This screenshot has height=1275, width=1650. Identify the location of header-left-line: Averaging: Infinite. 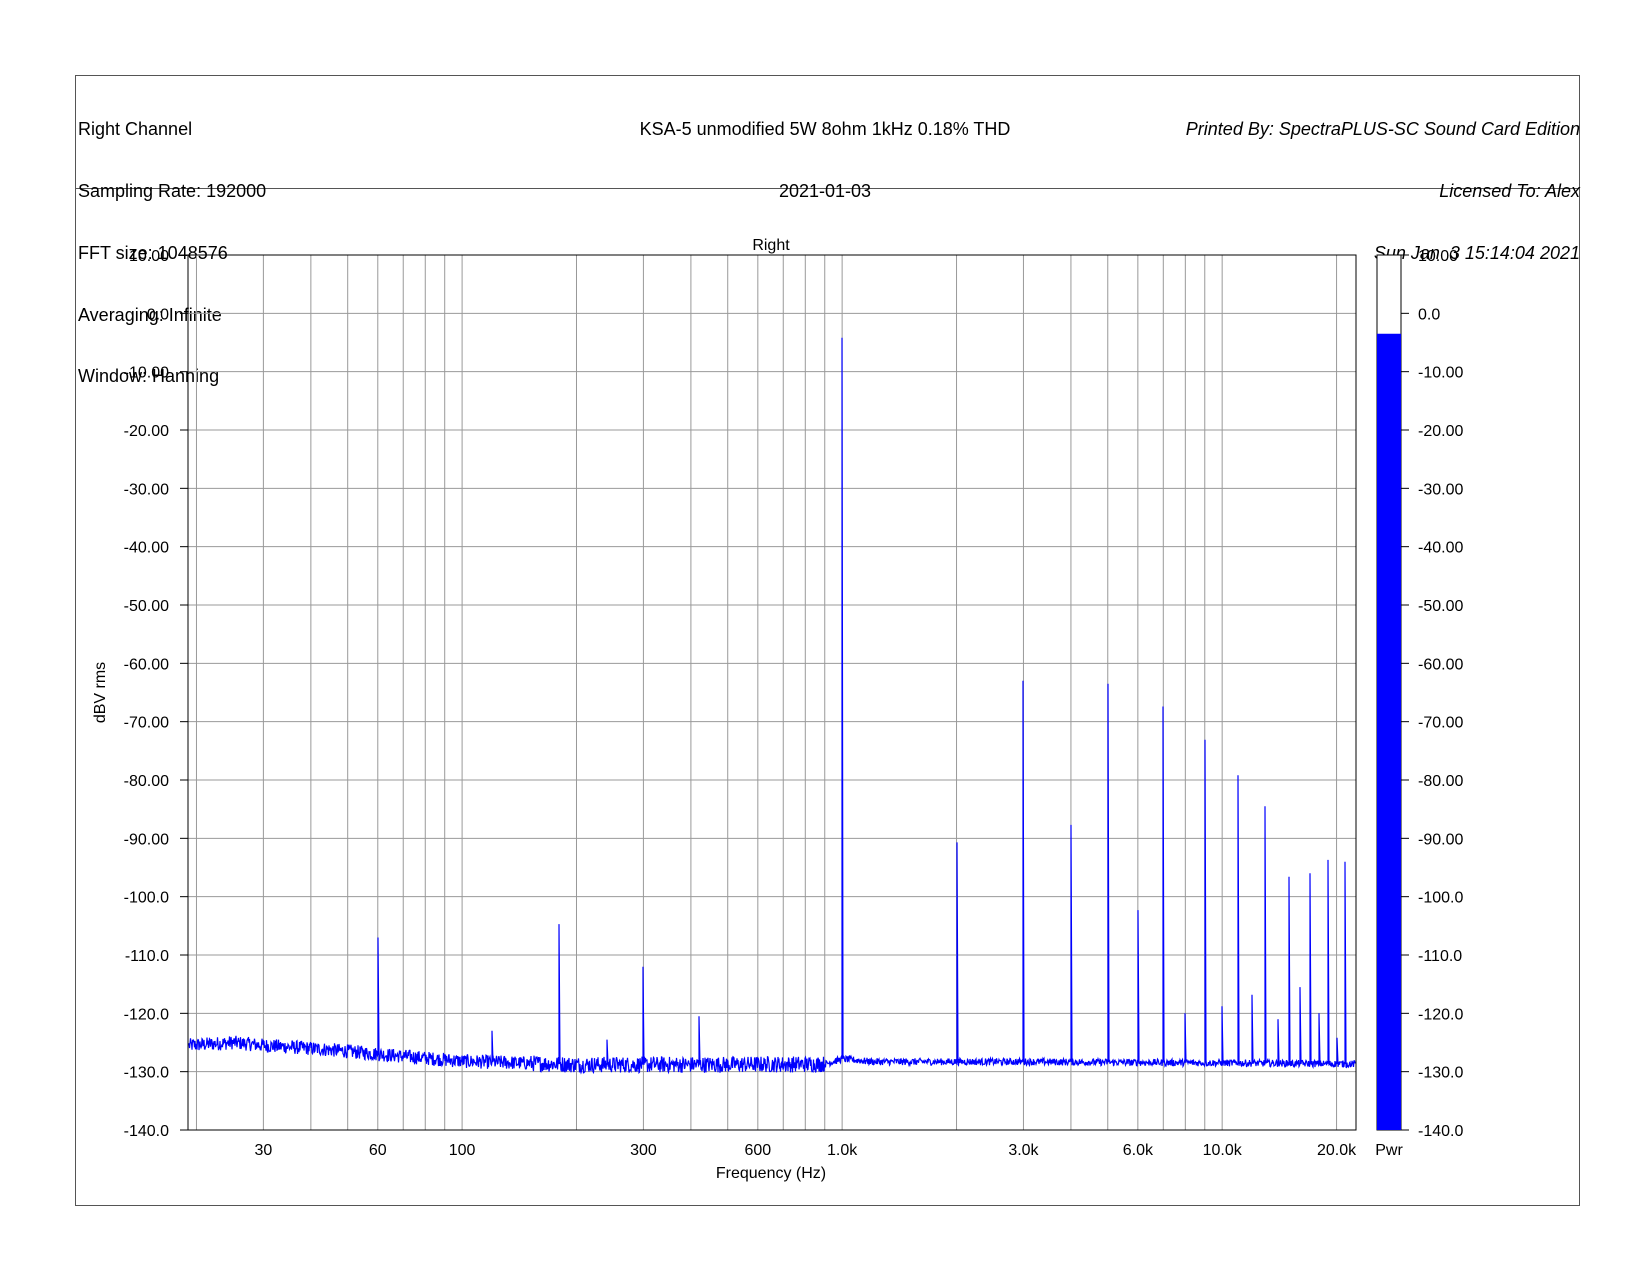
(150, 314).